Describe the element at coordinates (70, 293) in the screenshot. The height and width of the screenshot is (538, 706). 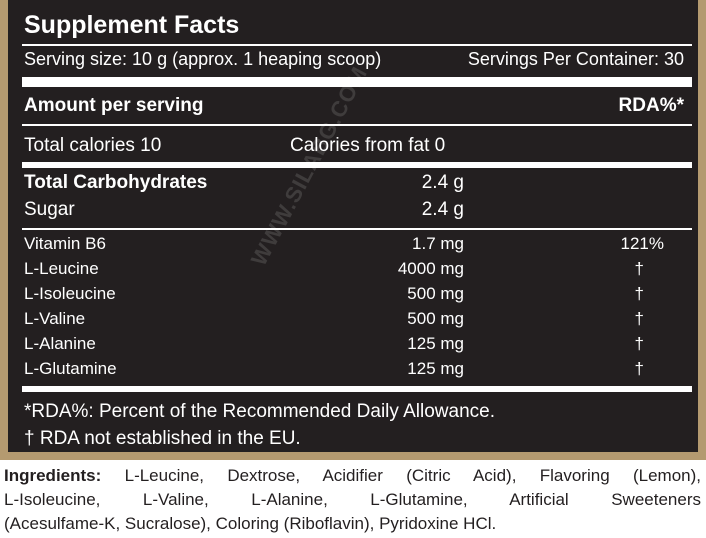
I see `nutrient-name: L-Isoleucine` at that location.